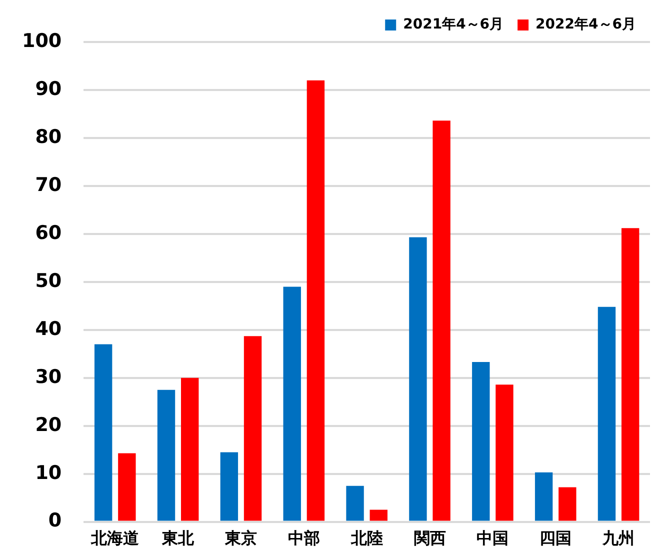 The width and height of the screenshot is (654, 557). I want to click on y-tick-label: 100, so click(42, 41).